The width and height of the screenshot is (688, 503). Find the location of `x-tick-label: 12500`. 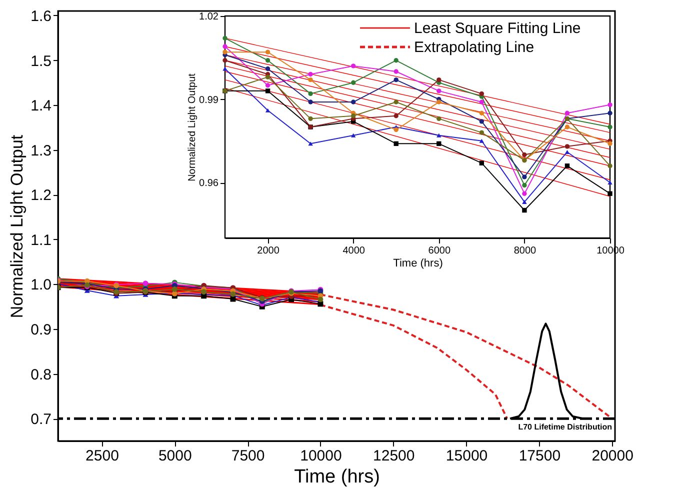

x-tick-label: 12500 is located at coordinates (394, 456).